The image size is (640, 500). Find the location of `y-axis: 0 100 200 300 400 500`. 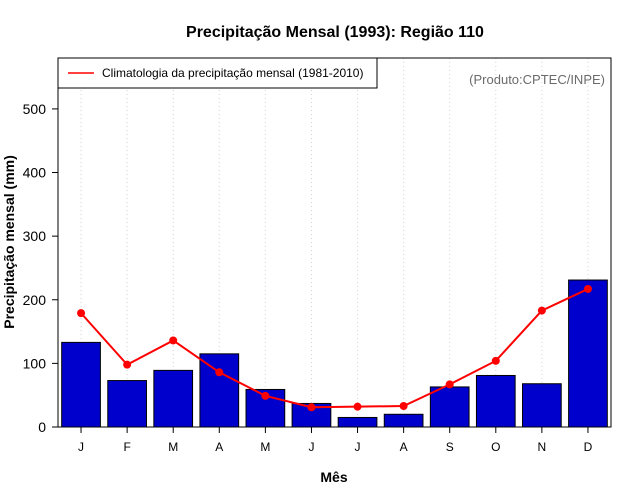

y-axis: 0 100 200 300 400 500 is located at coordinates (40, 268).